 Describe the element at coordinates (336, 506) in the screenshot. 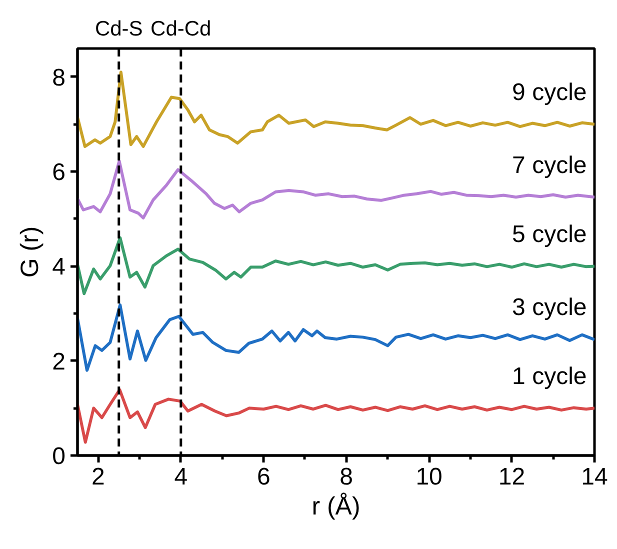

I see `x-axis-title: r (Å)` at that location.